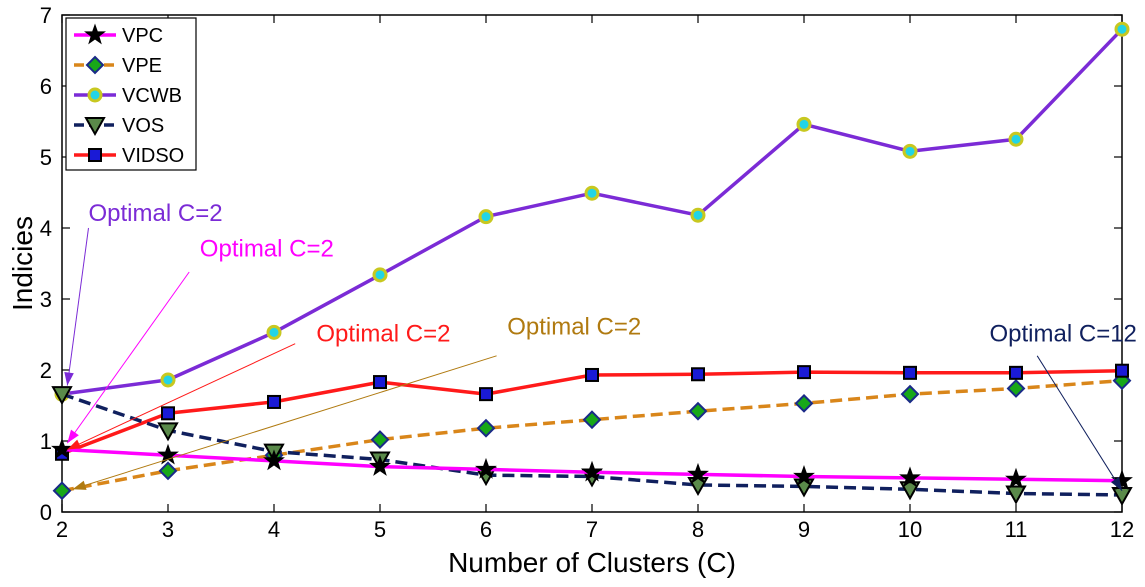 This screenshot has width=1145, height=587. I want to click on y-axis-title: Indicies, so click(22, 263).